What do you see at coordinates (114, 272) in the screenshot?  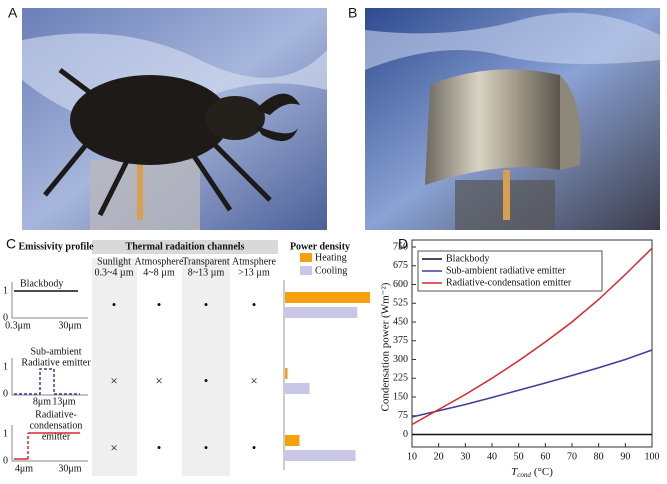 I see `channel-label: 0.3~4 µm` at bounding box center [114, 272].